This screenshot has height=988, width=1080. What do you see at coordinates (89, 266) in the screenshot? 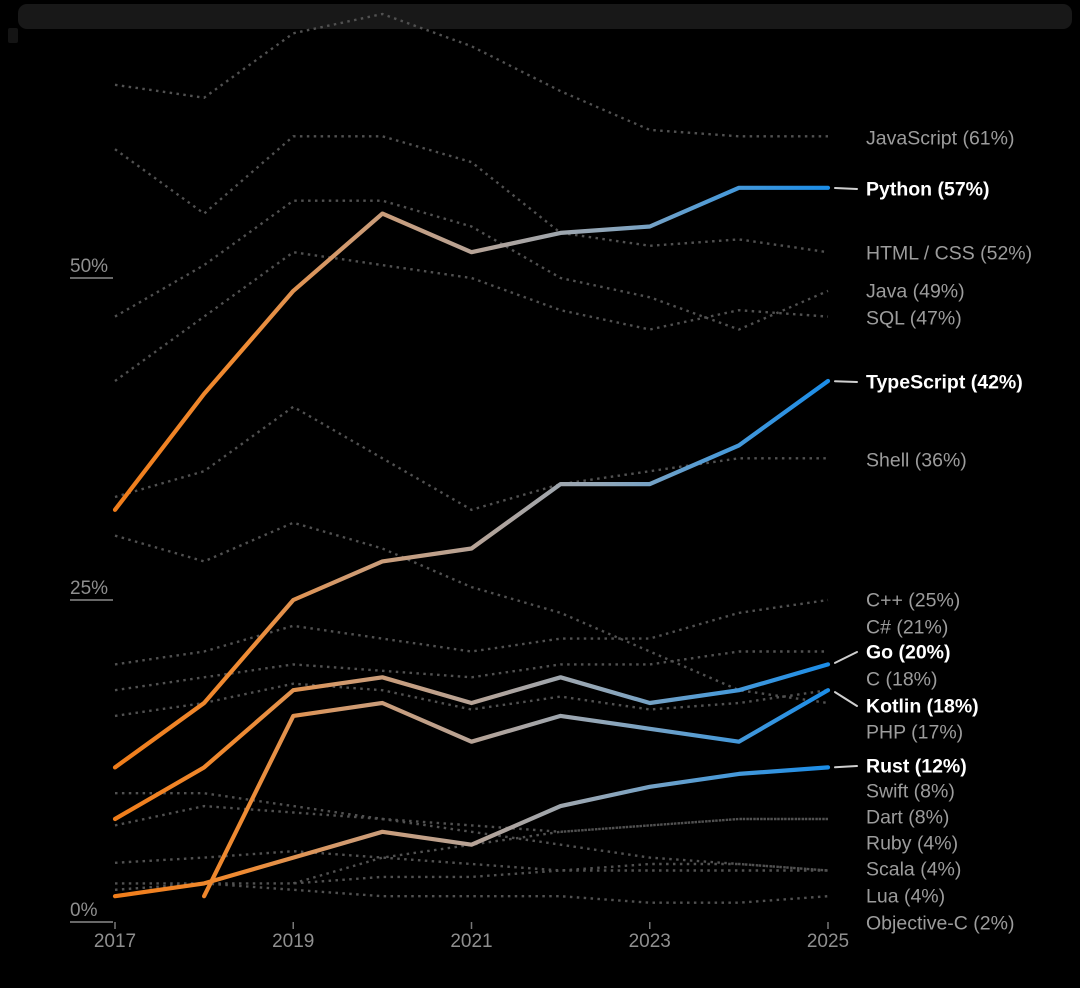
I see `y-axis-label-50: 50%` at bounding box center [89, 266].